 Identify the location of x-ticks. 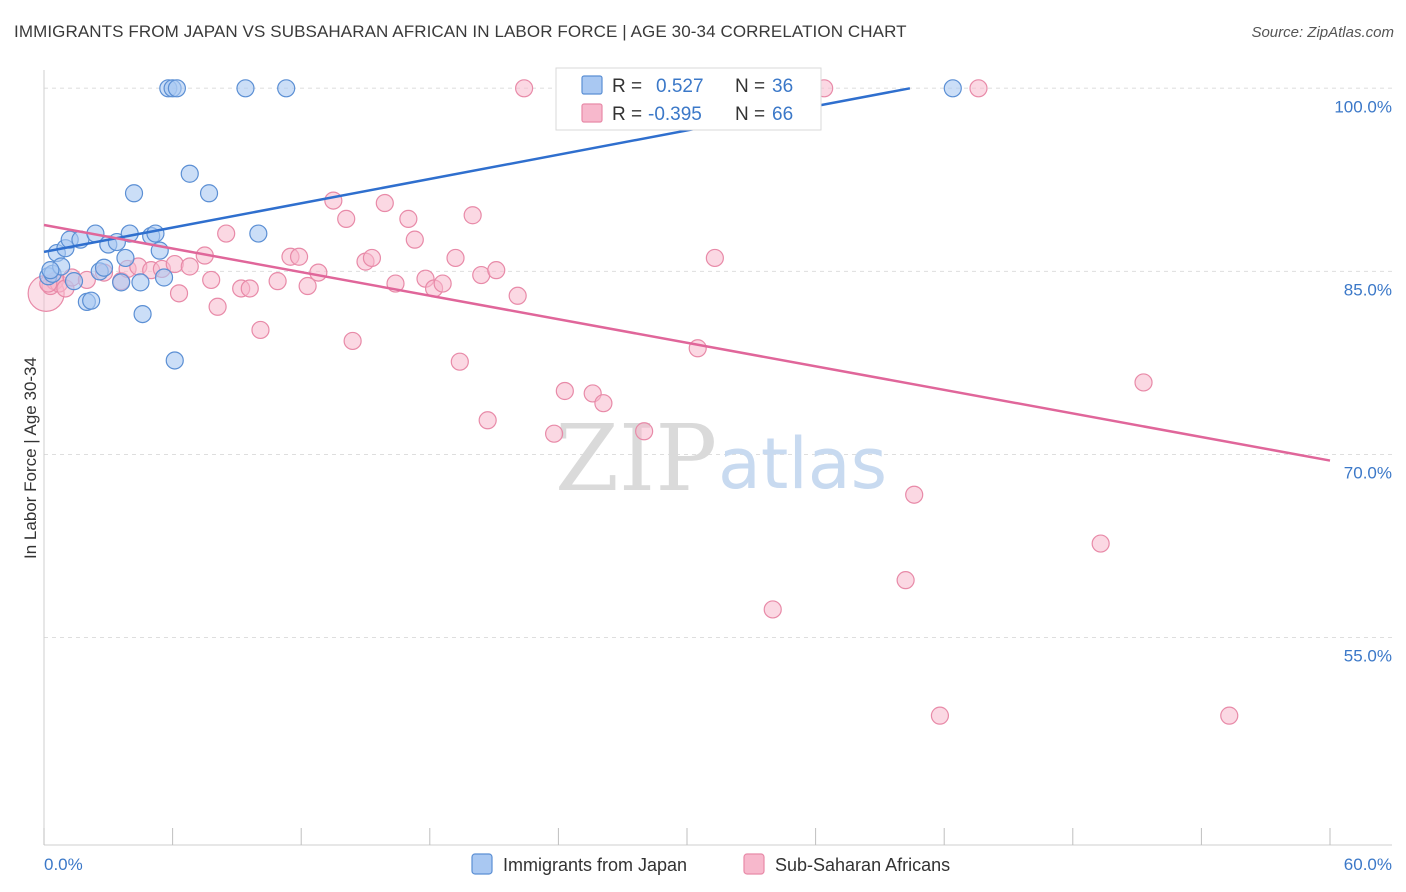
(687, 836).